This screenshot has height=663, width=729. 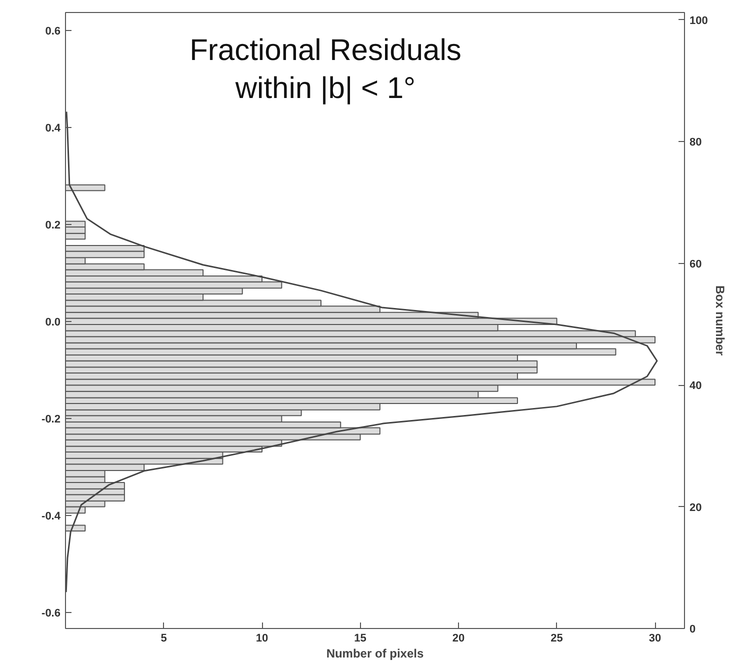 What do you see at coordinates (655, 638) in the screenshot?
I see `x-tick-label: 30` at bounding box center [655, 638].